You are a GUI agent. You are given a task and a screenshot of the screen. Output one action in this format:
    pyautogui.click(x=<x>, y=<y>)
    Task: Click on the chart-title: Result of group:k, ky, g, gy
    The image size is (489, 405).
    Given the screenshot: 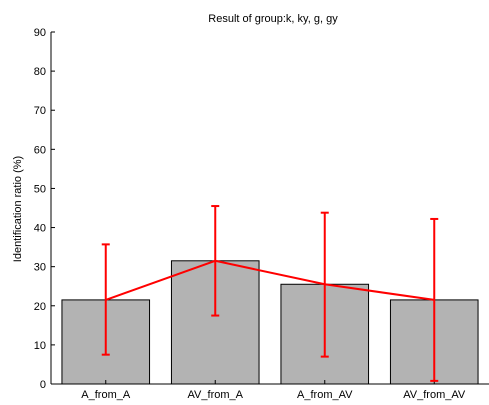 What is the action you would take?
    pyautogui.click(x=273, y=19)
    